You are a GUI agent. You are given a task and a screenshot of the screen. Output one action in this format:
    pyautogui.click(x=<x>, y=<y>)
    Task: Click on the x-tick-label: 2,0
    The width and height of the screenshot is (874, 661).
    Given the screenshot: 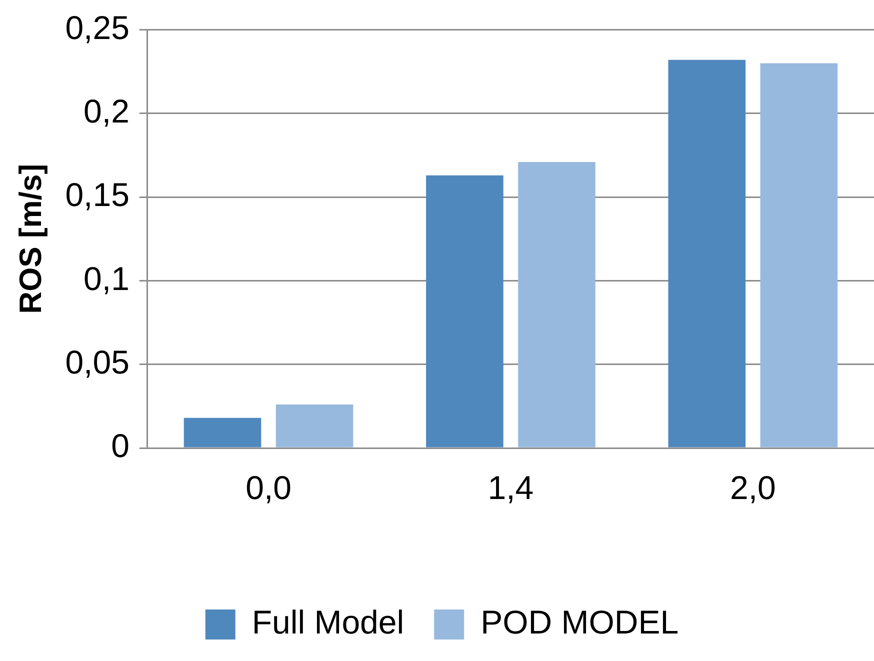 What is the action you would take?
    pyautogui.click(x=753, y=487)
    